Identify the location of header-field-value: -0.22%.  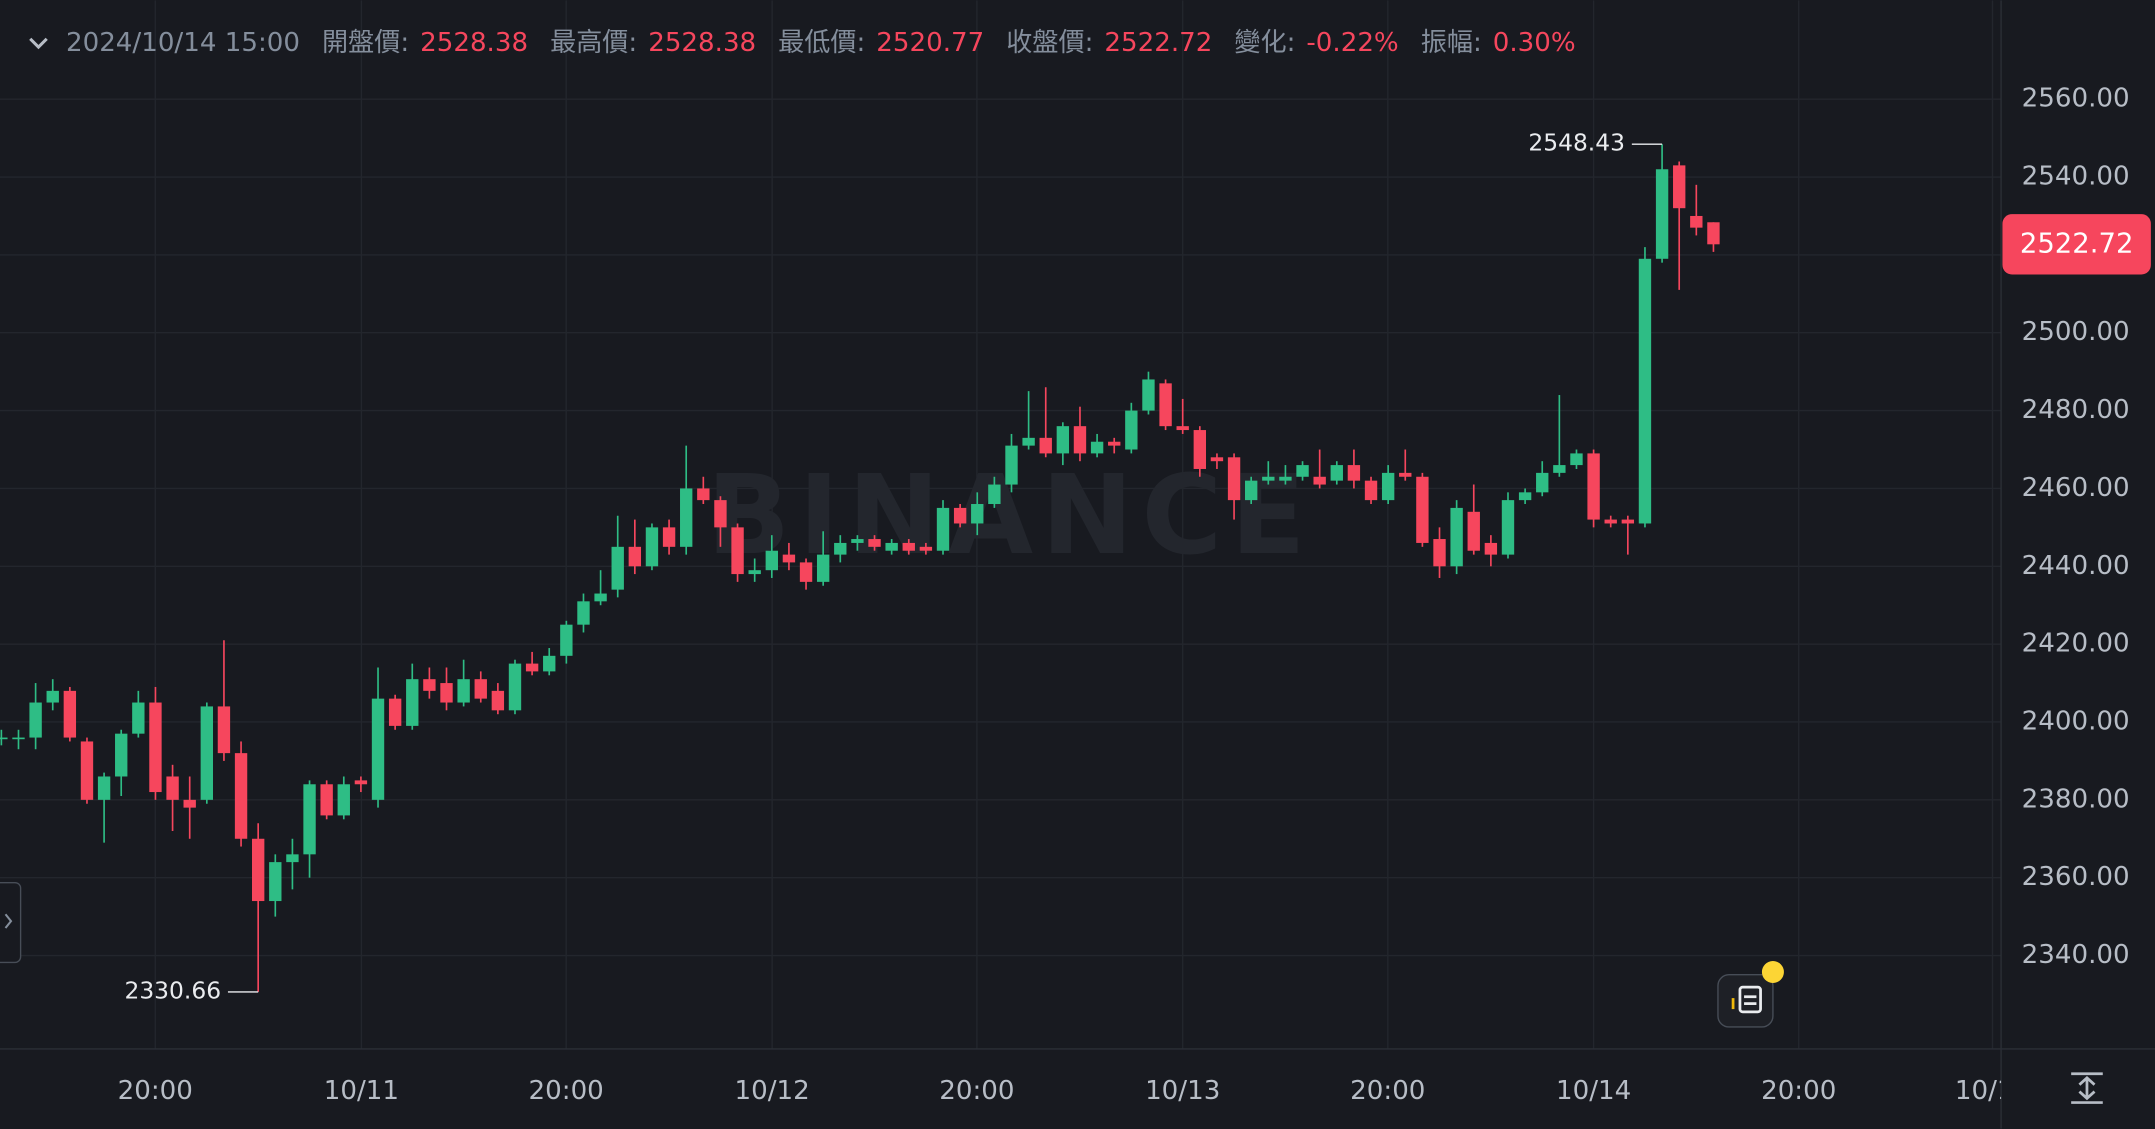
(1352, 42).